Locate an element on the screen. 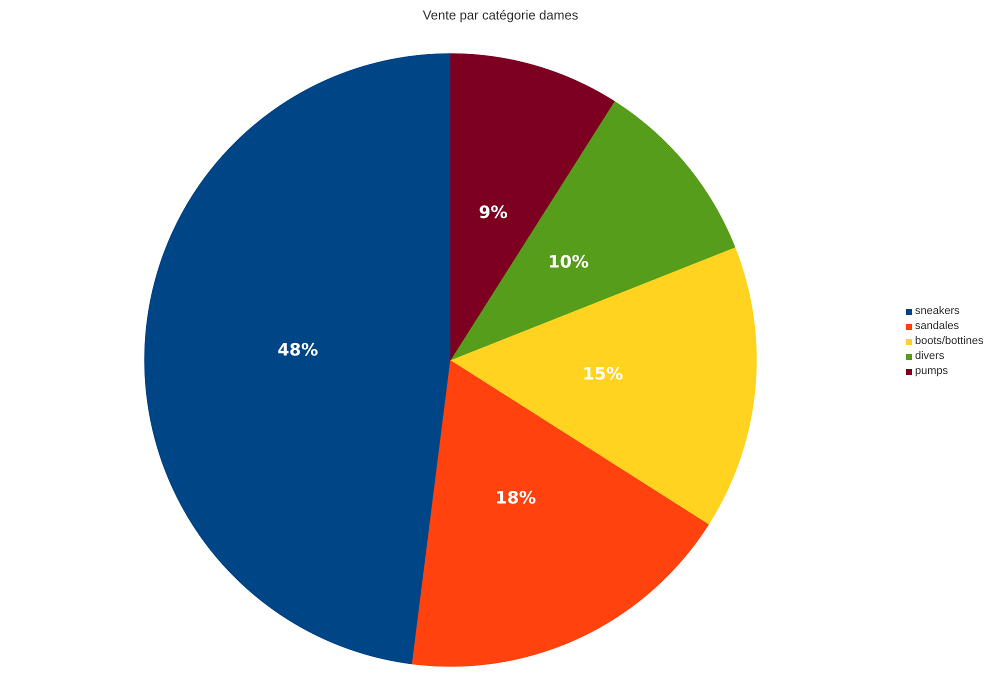 This screenshot has width=1000, height=681. legend-label: boots/bottines is located at coordinates (949, 341).